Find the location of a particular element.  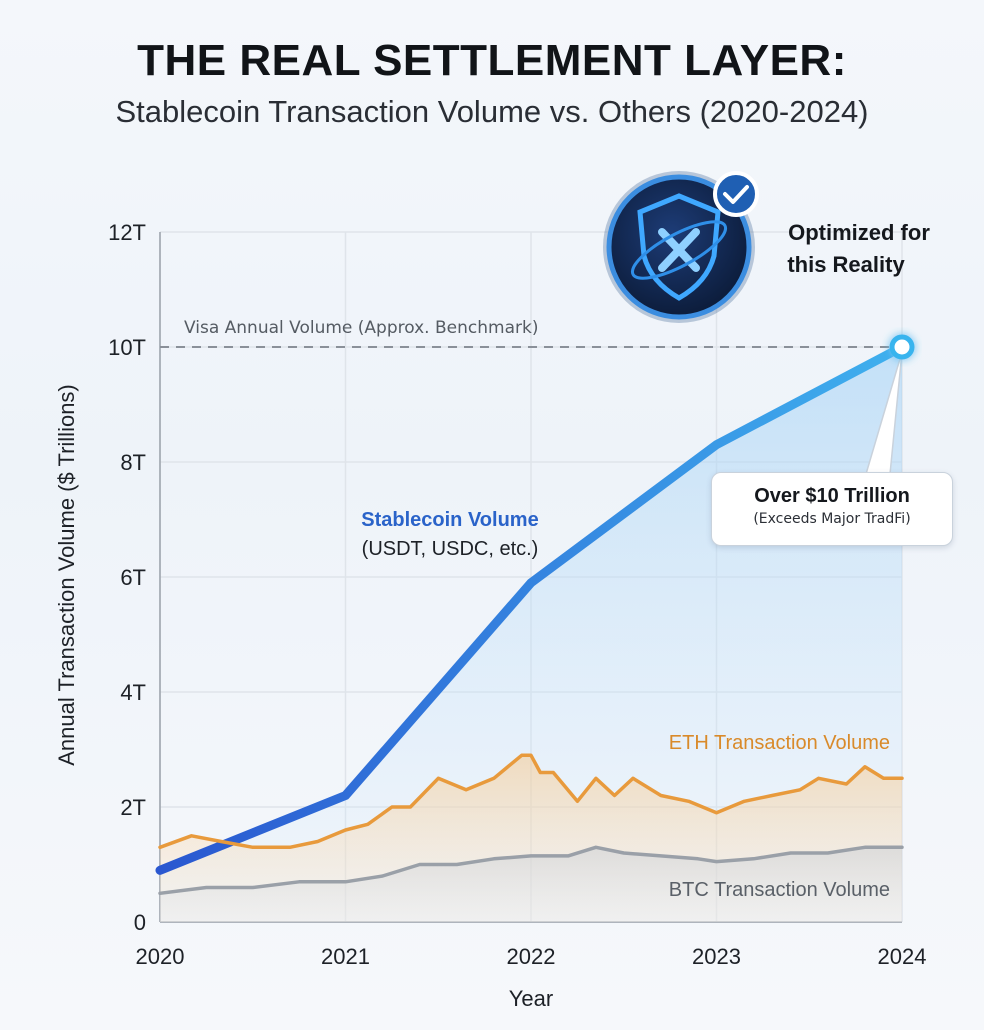

callout-main-text: Over $10 Trillion is located at coordinates (832, 496).